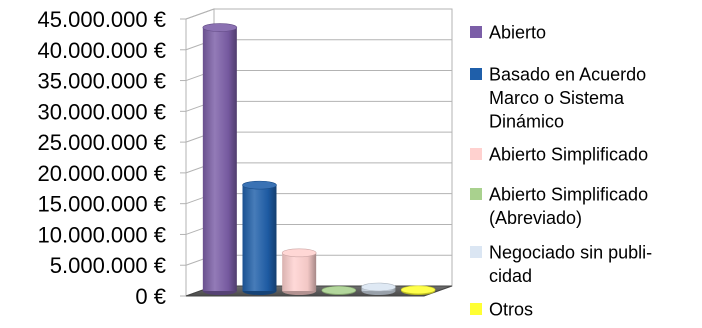  I want to click on legend-label: Otros, so click(511, 310).